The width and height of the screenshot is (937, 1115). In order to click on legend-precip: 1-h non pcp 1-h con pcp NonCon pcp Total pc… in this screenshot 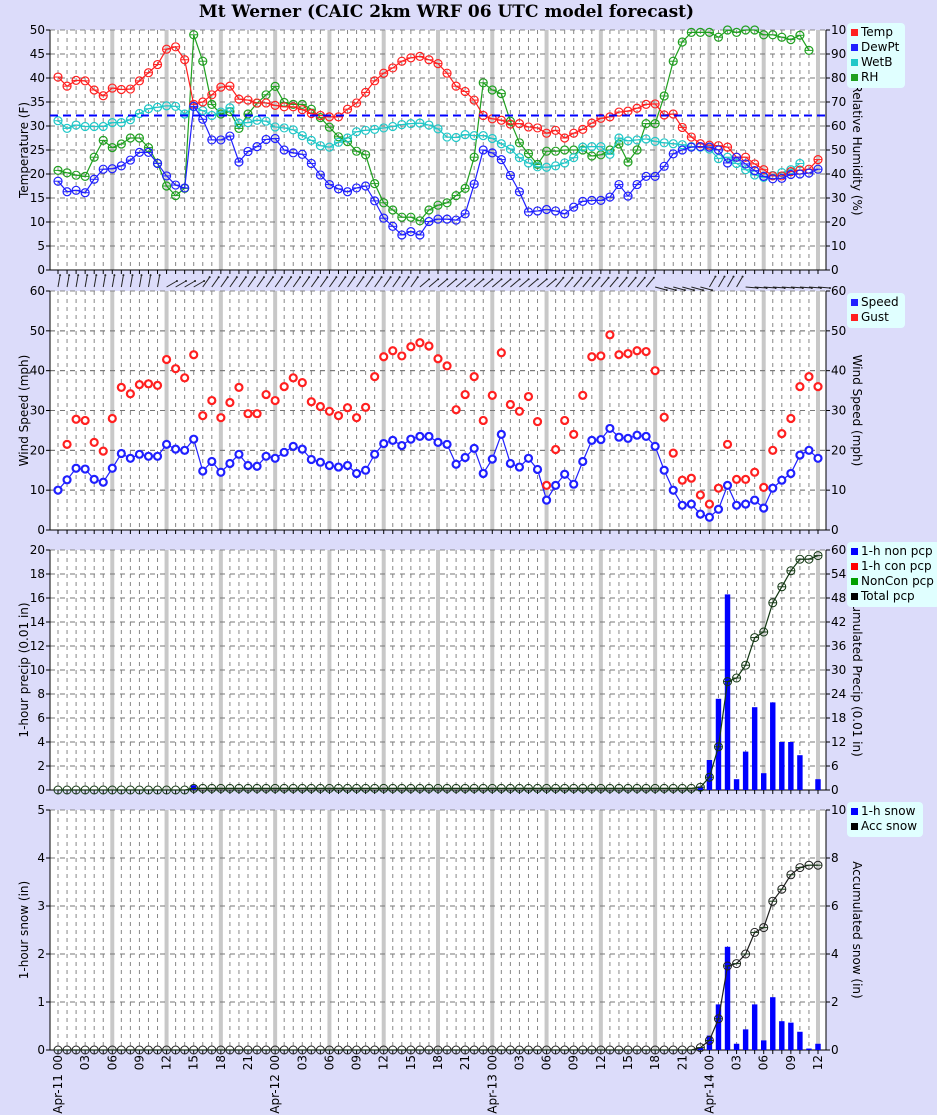, I will do `click(892, 574)`.